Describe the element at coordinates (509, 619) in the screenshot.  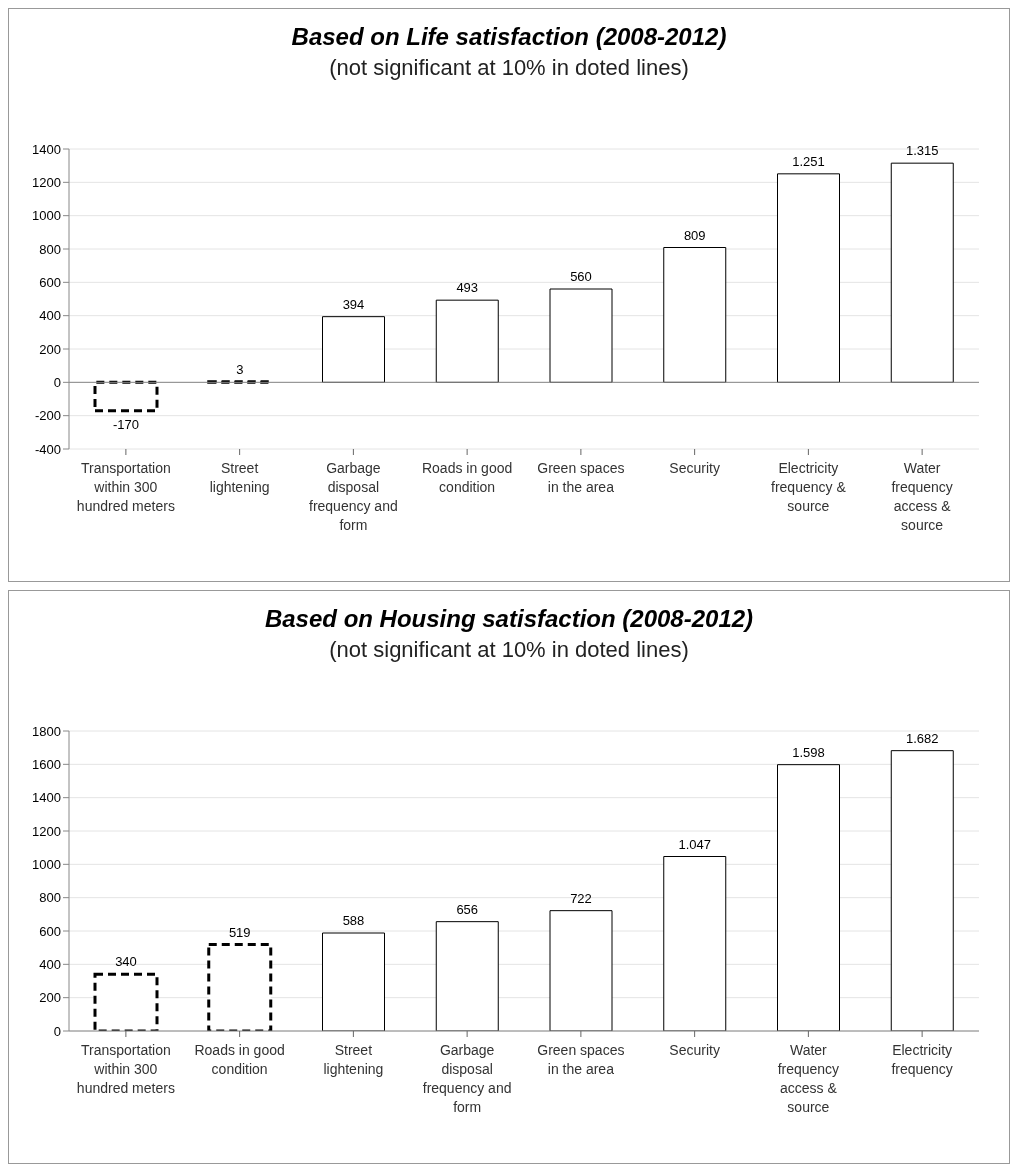
I see `chart-title: Based on Housing satisfaction (2008-2012)` at that location.